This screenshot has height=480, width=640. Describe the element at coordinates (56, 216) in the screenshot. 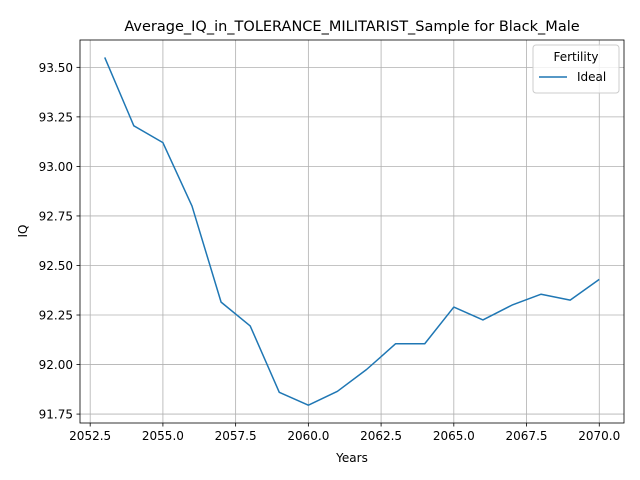

I see `y-tick-label: 92.75` at that location.